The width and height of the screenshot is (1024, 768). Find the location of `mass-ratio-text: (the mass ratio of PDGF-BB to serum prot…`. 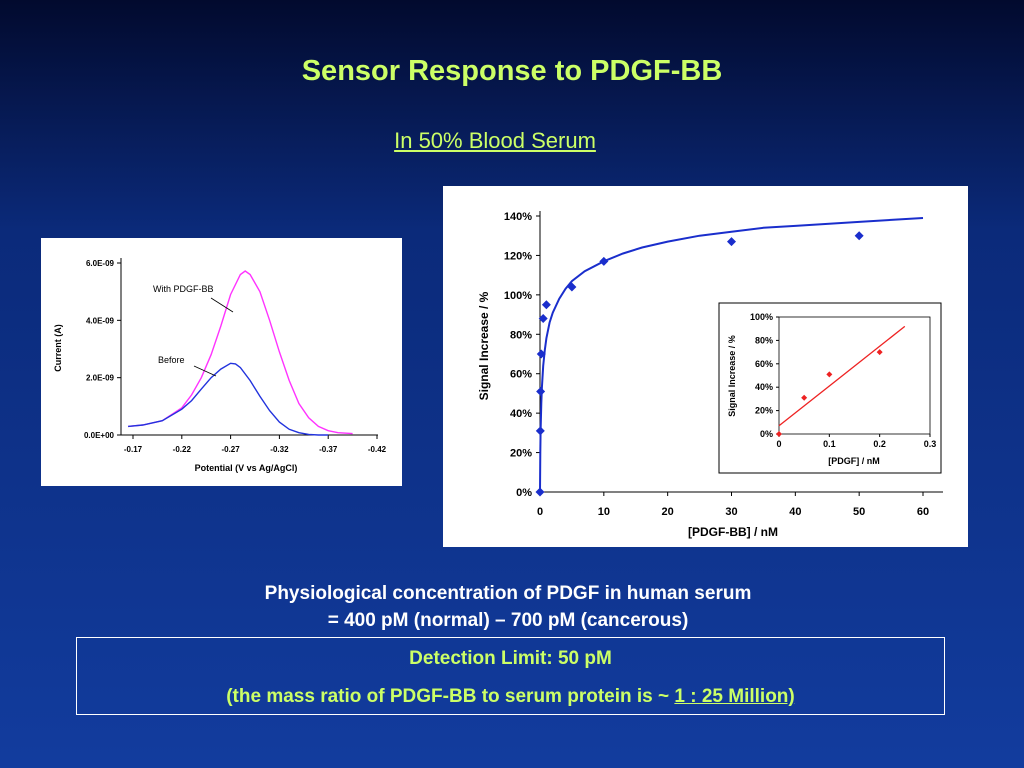

mass-ratio-text: (the mass ratio of PDGF-BB to serum prot… is located at coordinates (510, 697).